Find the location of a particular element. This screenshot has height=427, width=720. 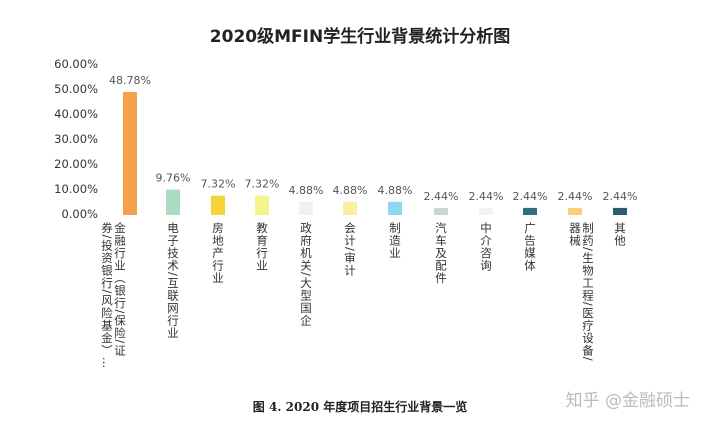

x-category-label: 汽车及配件 is located at coordinates (441, 253).